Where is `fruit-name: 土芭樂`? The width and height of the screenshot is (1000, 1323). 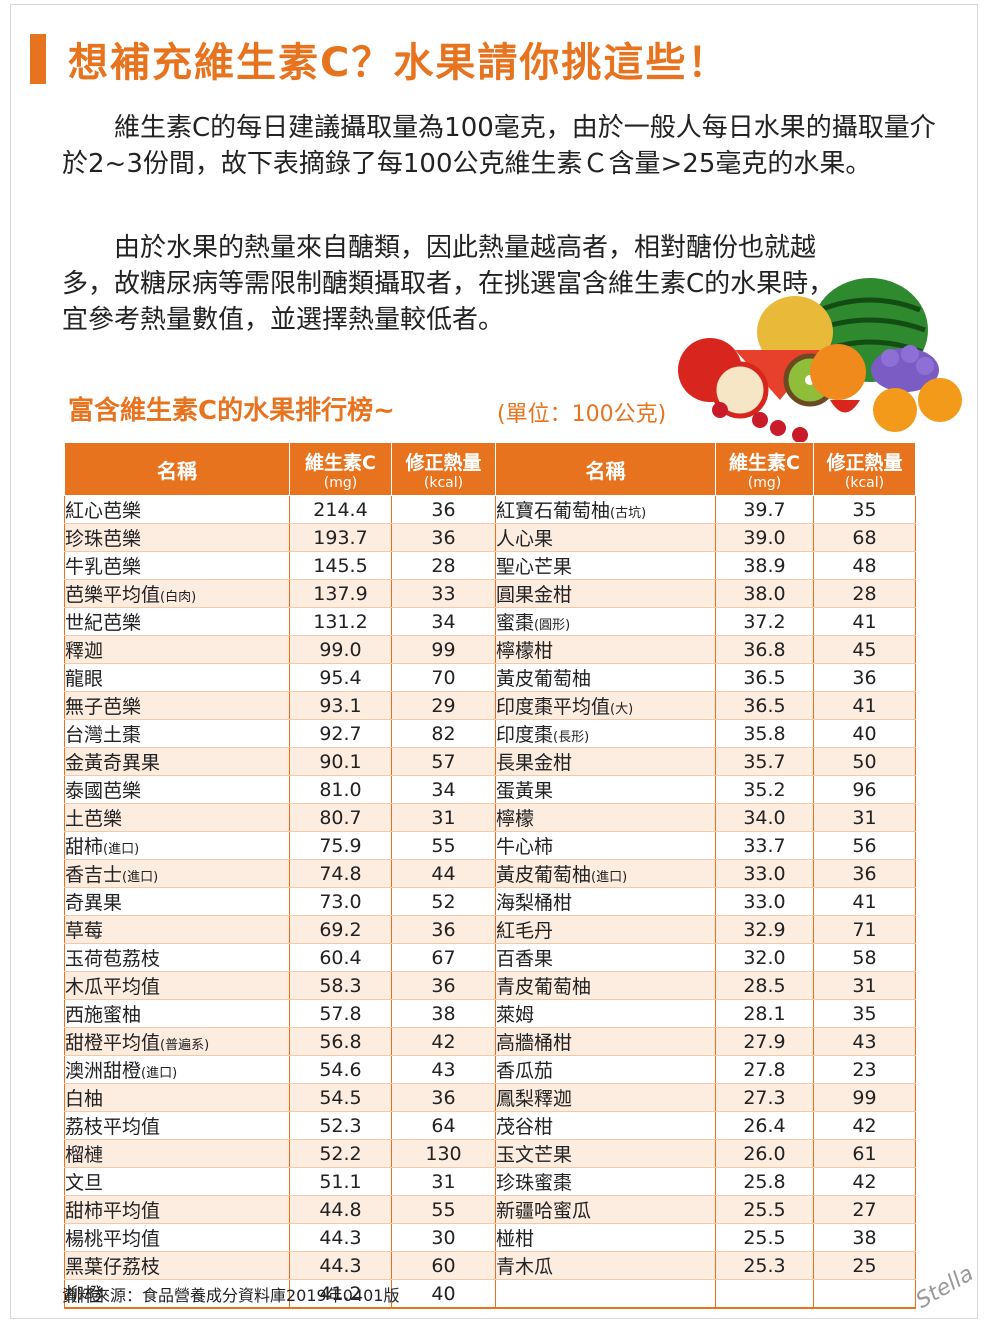
fruit-name: 土芭樂 is located at coordinates (177, 817).